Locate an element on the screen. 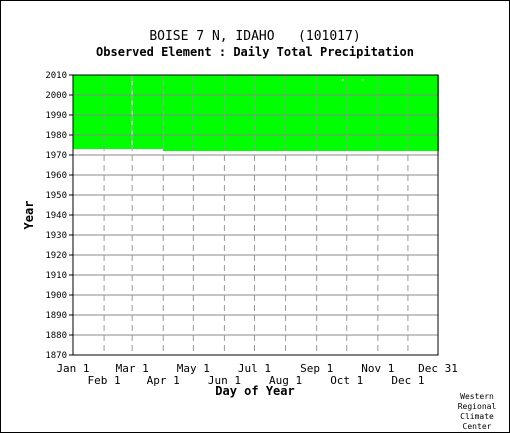 The image size is (510, 433). x-tick-label: Mar 1 is located at coordinates (132, 368).